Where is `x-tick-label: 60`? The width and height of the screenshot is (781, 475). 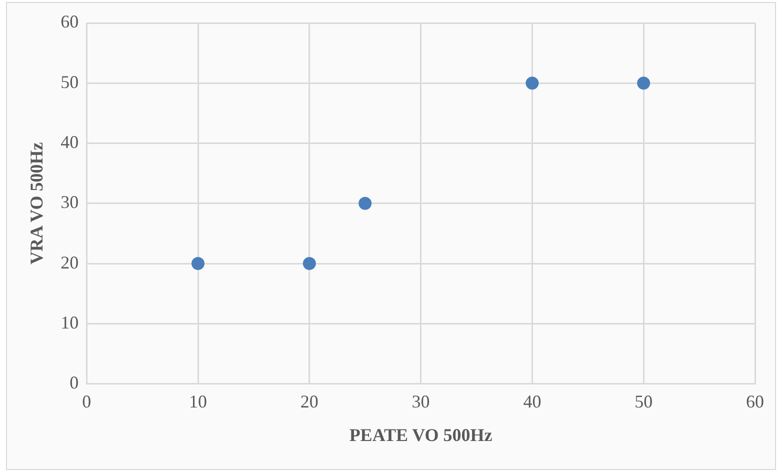 x-tick-label: 60 is located at coordinates (755, 401).